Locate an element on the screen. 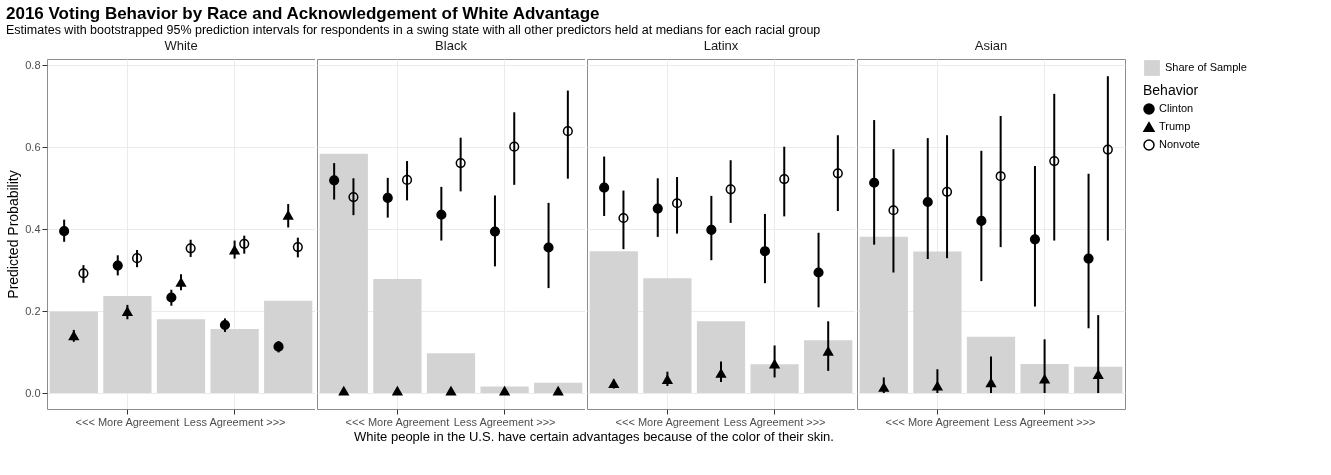 This screenshot has height=475, width=1331. y-axis-title: Predicted Probability is located at coordinates (13, 234).